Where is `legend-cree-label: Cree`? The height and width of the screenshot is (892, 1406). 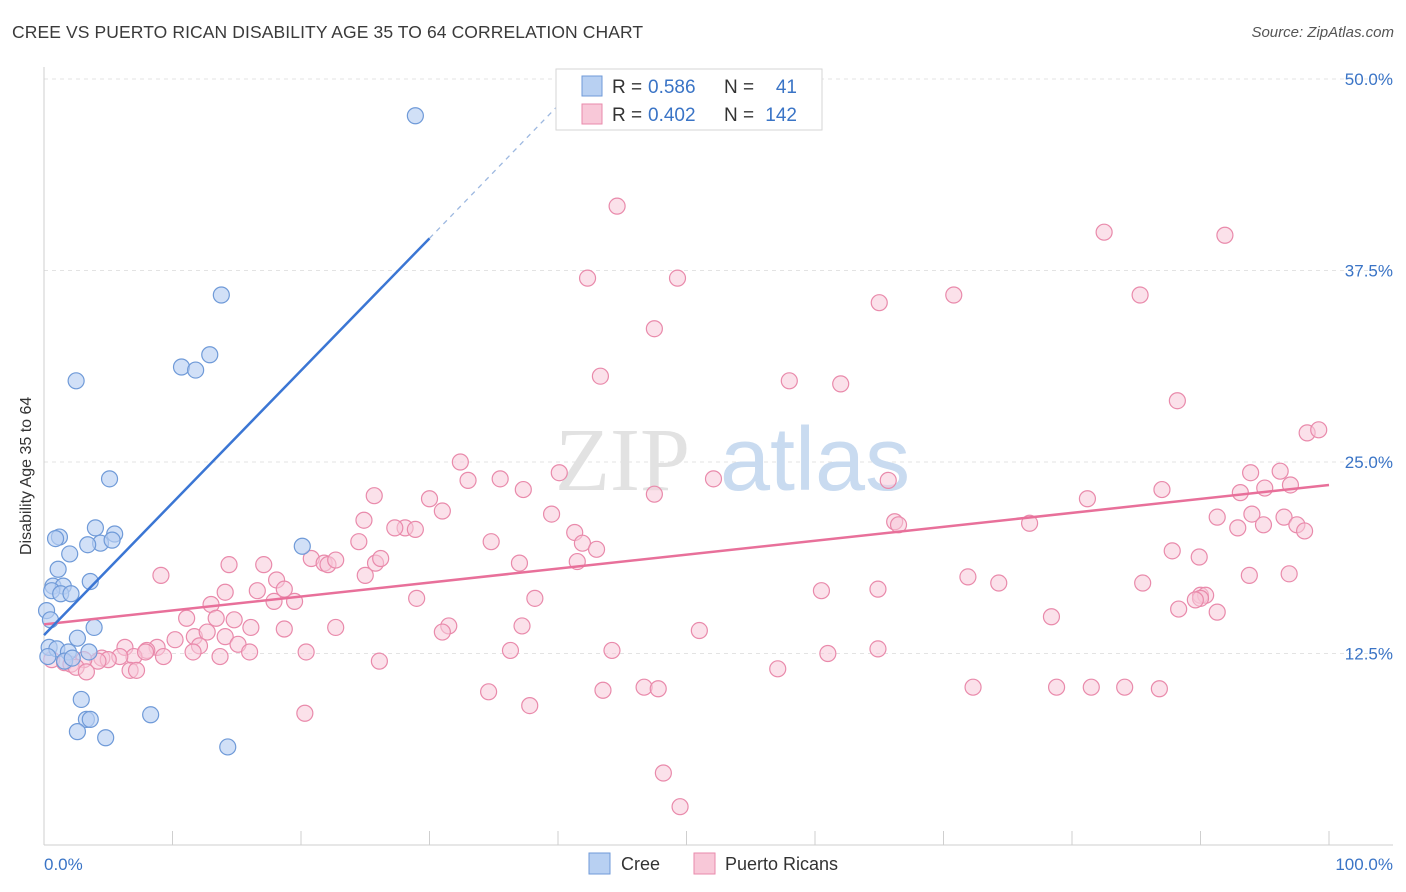 legend-cree-label: Cree is located at coordinates (640, 864).